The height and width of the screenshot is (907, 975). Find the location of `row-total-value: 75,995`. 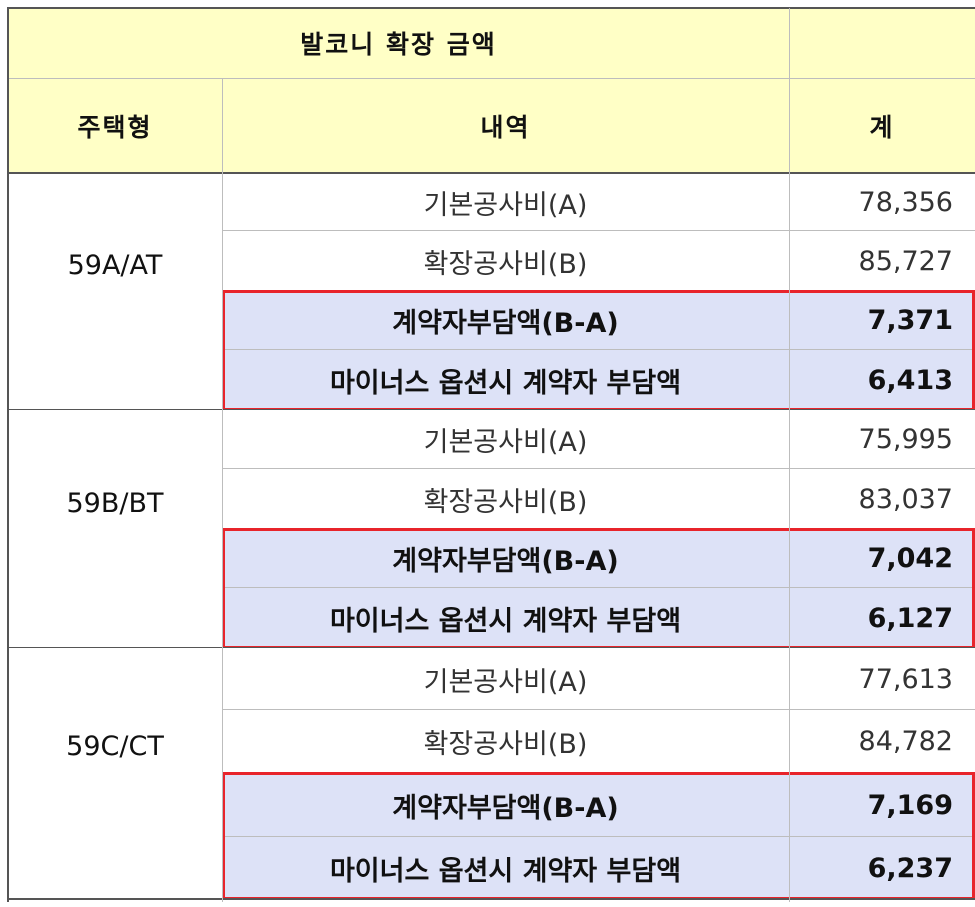

row-total-value: 75,995 is located at coordinates (882, 439).